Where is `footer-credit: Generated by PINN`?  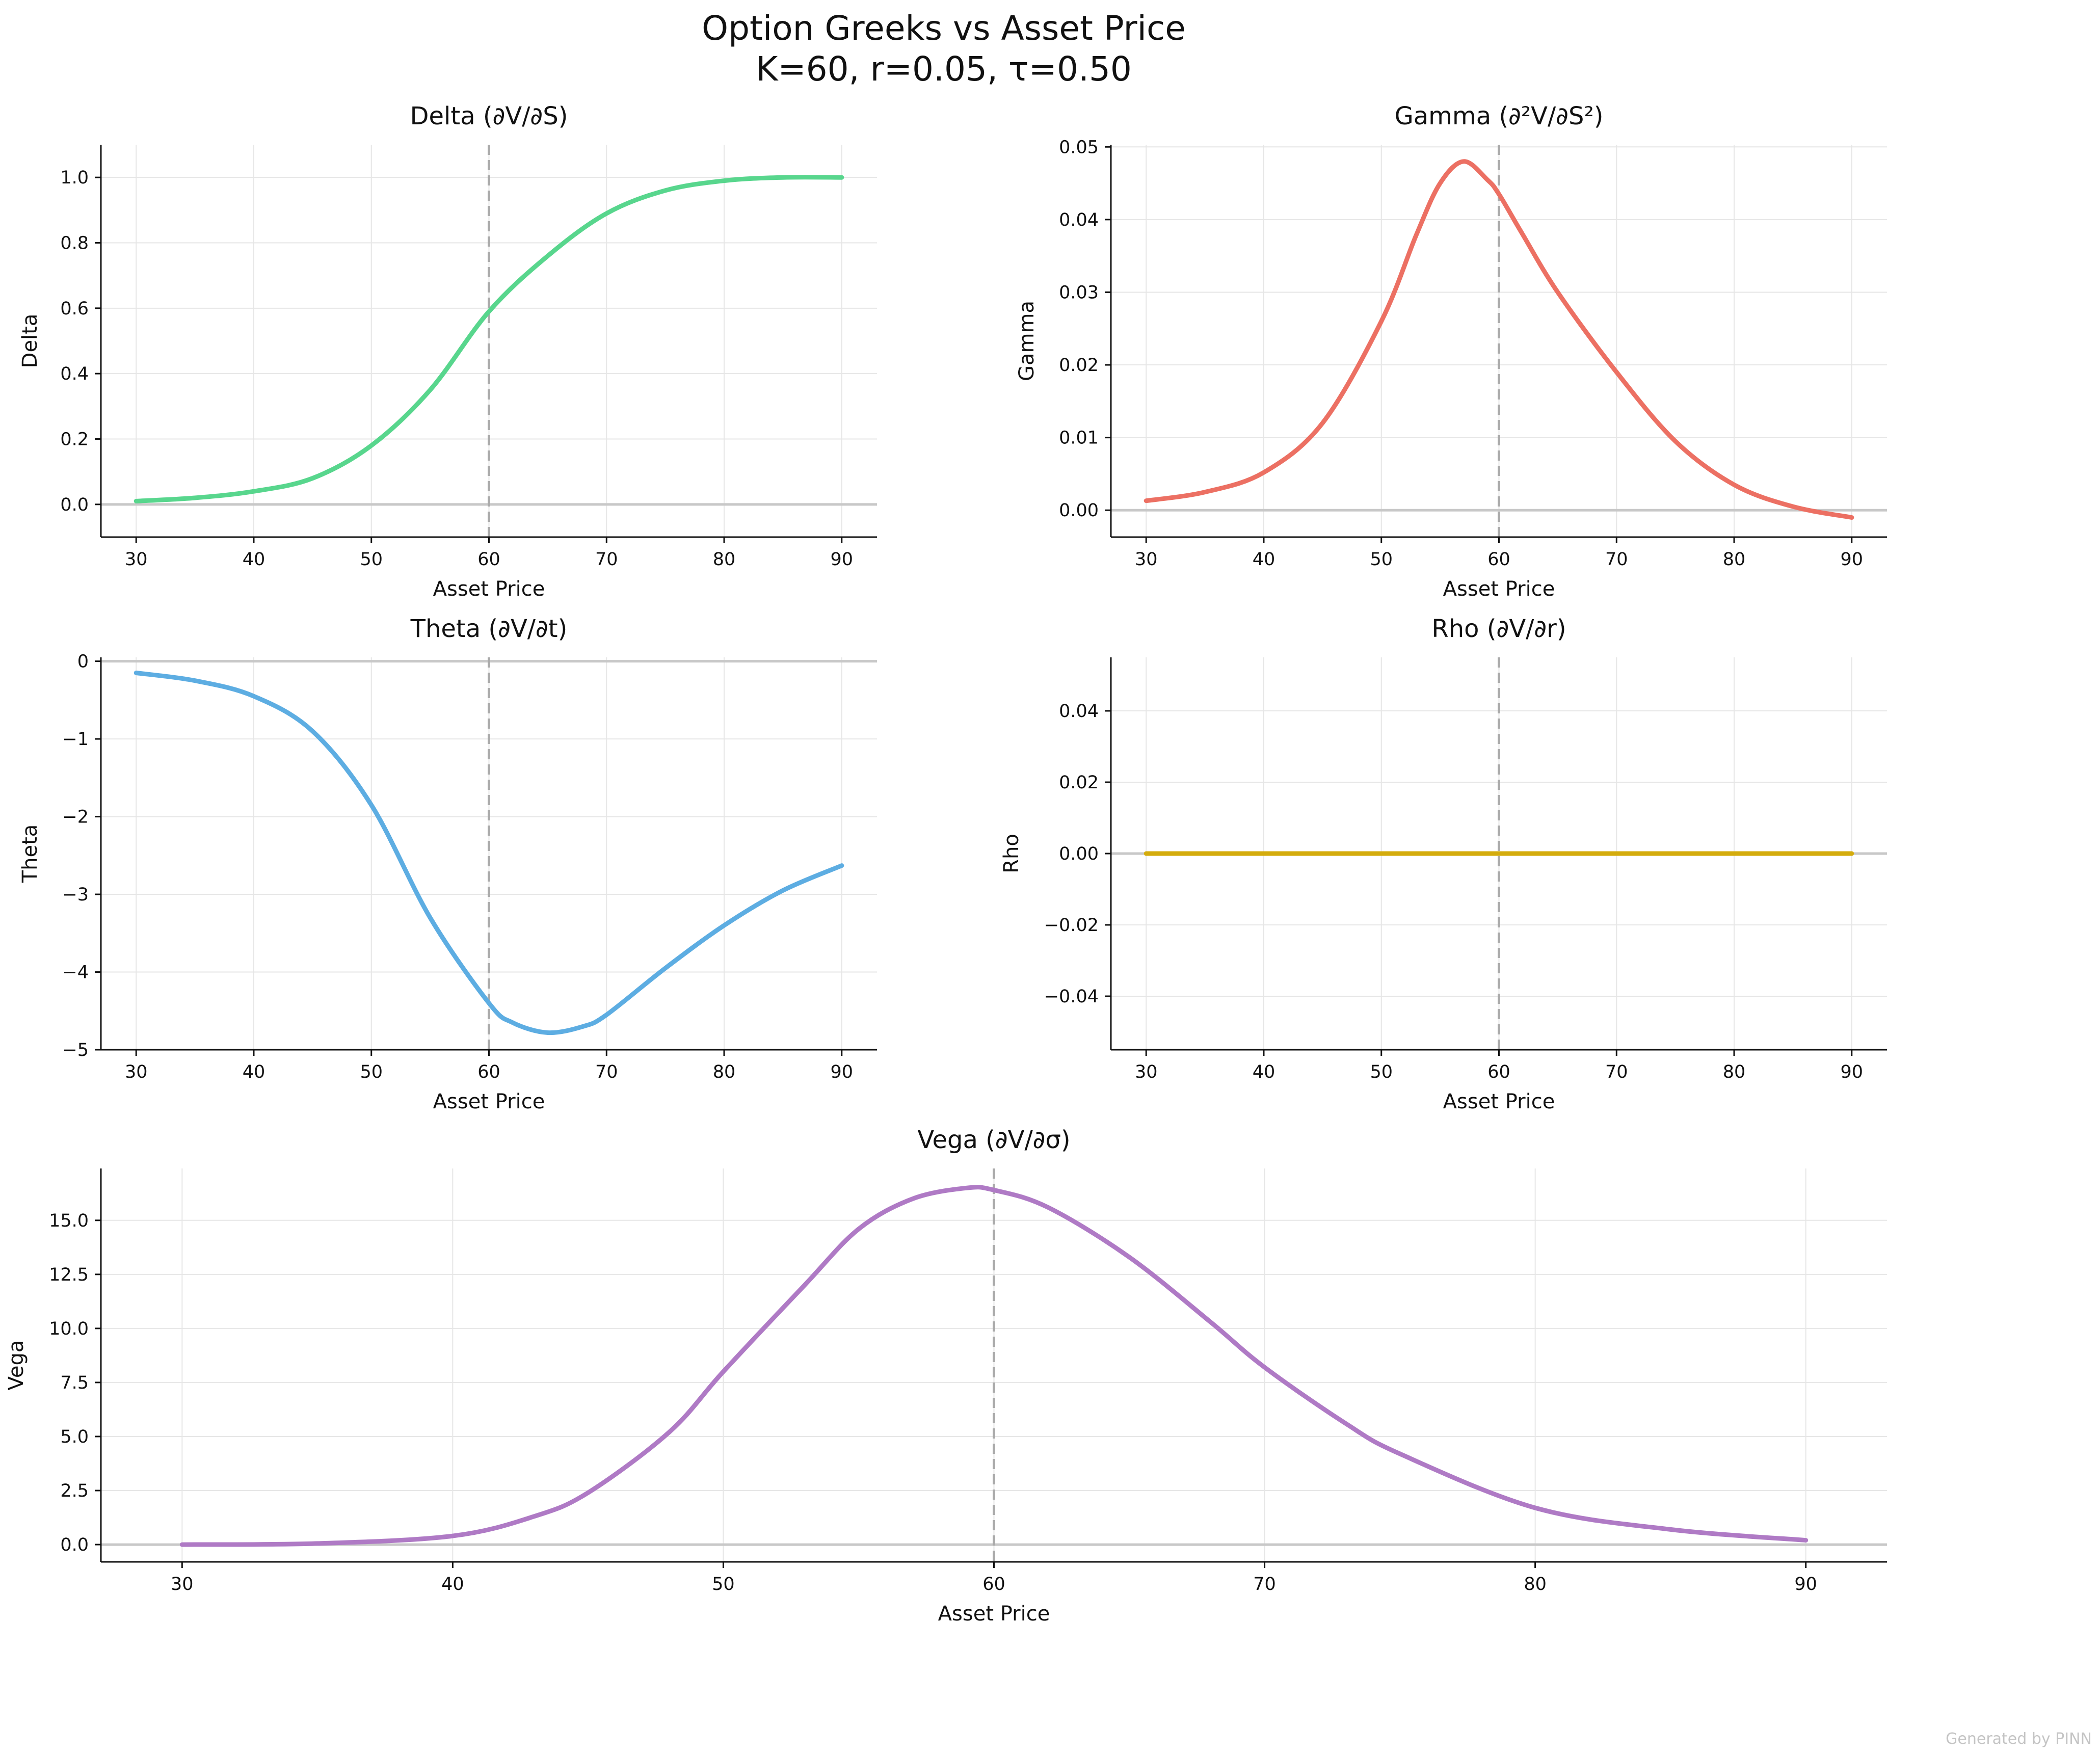
footer-credit: Generated by PINN is located at coordinates (2019, 1739).